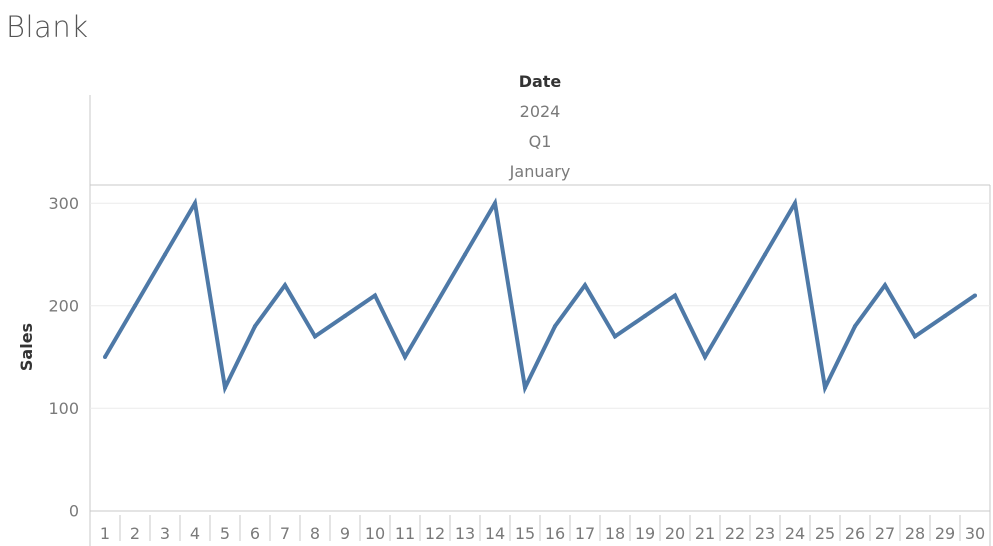  I want to click on x-tick-label: 17, so click(585, 533).